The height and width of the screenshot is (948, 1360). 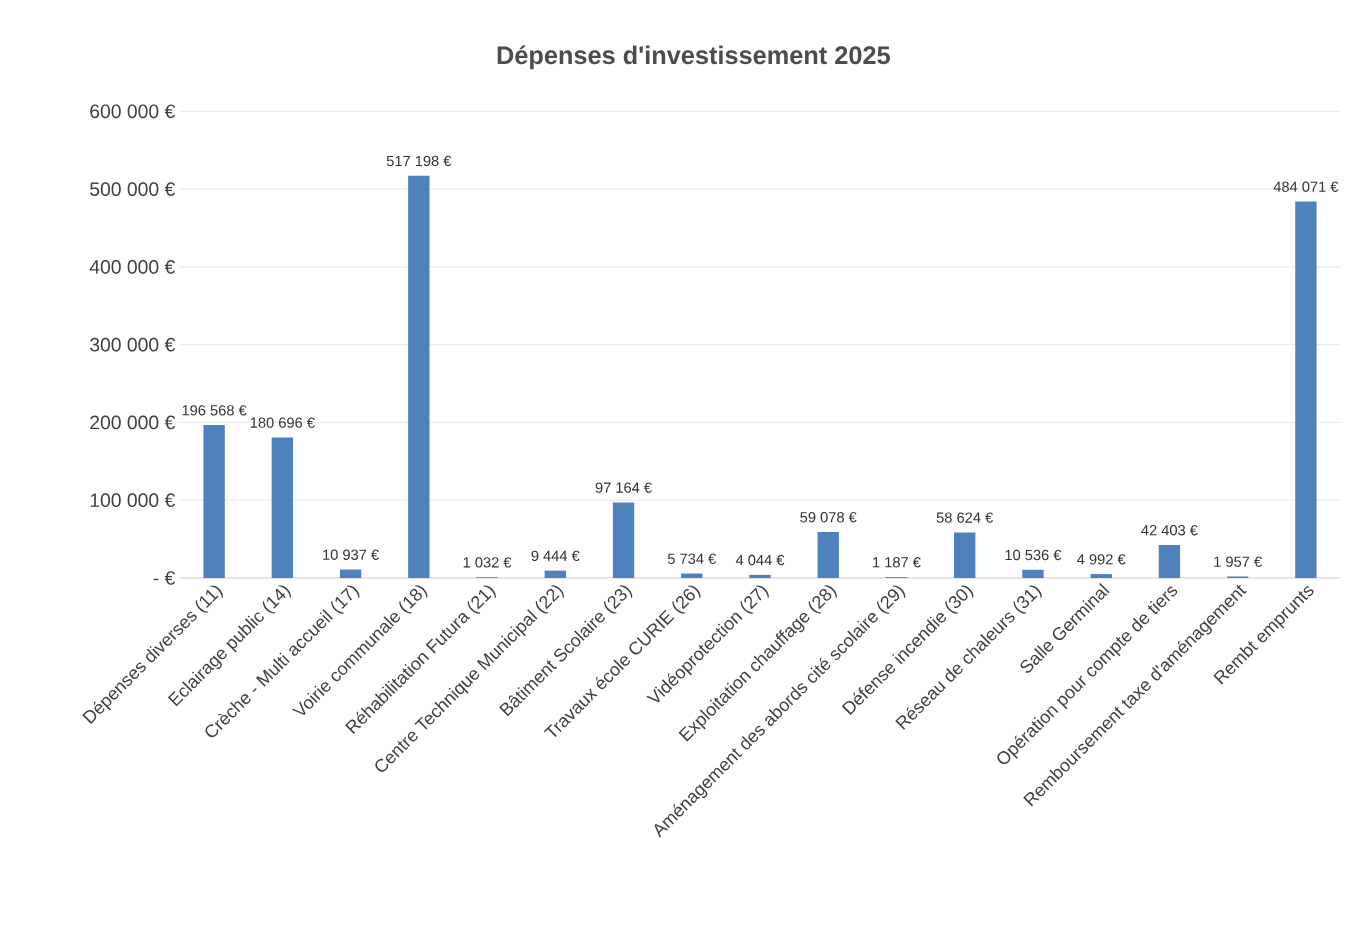 I want to click on data-label: 484 071 €, so click(x=1306, y=186).